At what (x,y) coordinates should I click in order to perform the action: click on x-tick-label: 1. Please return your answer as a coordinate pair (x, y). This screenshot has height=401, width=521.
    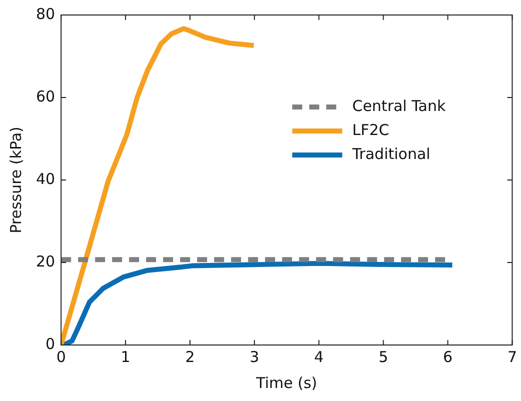
    Looking at the image, I should click on (125, 357).